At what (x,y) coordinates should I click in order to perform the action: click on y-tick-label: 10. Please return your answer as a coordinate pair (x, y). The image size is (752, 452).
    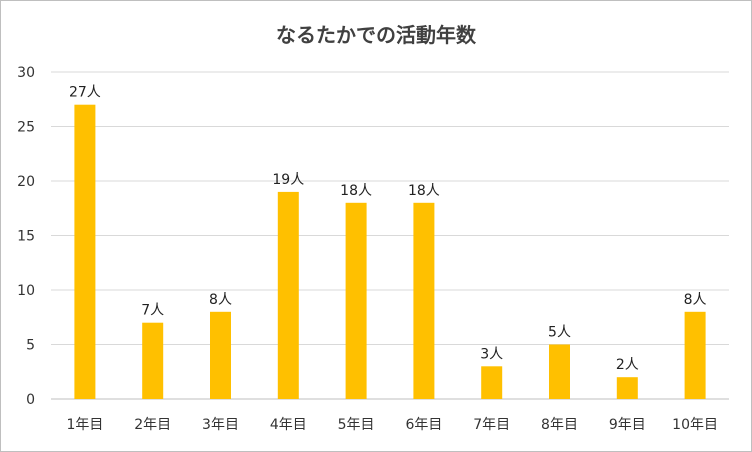
    Looking at the image, I should click on (26, 291).